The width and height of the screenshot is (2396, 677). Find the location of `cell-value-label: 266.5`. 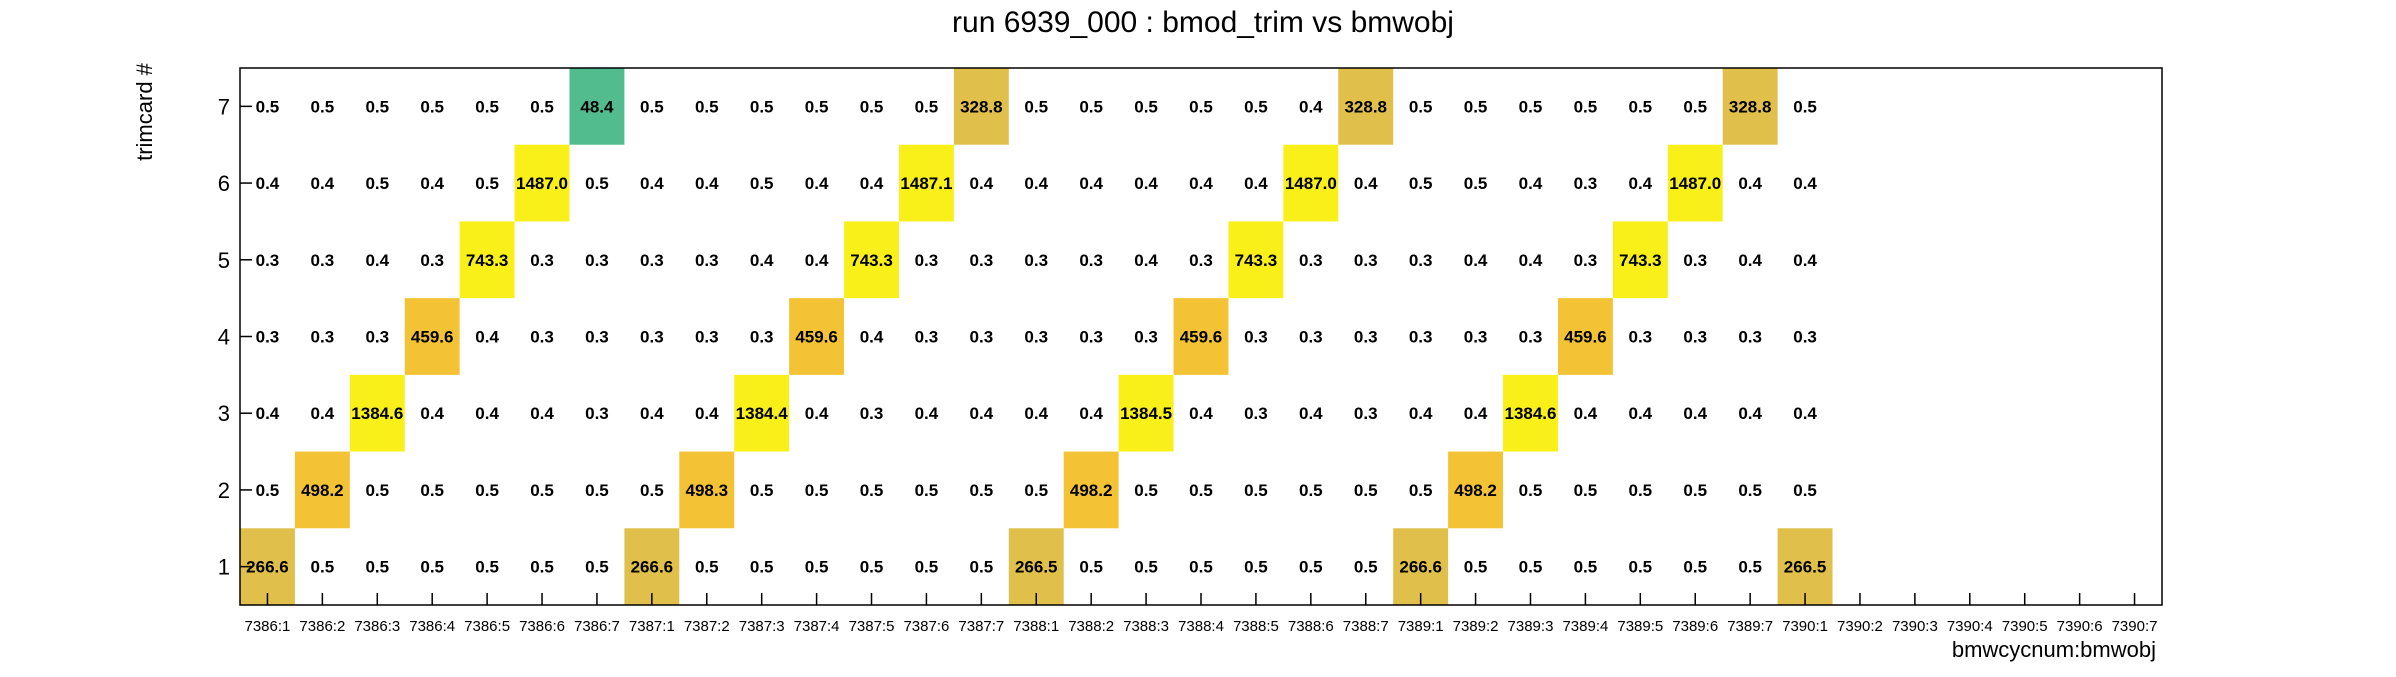

cell-value-label: 266.5 is located at coordinates (1805, 567).